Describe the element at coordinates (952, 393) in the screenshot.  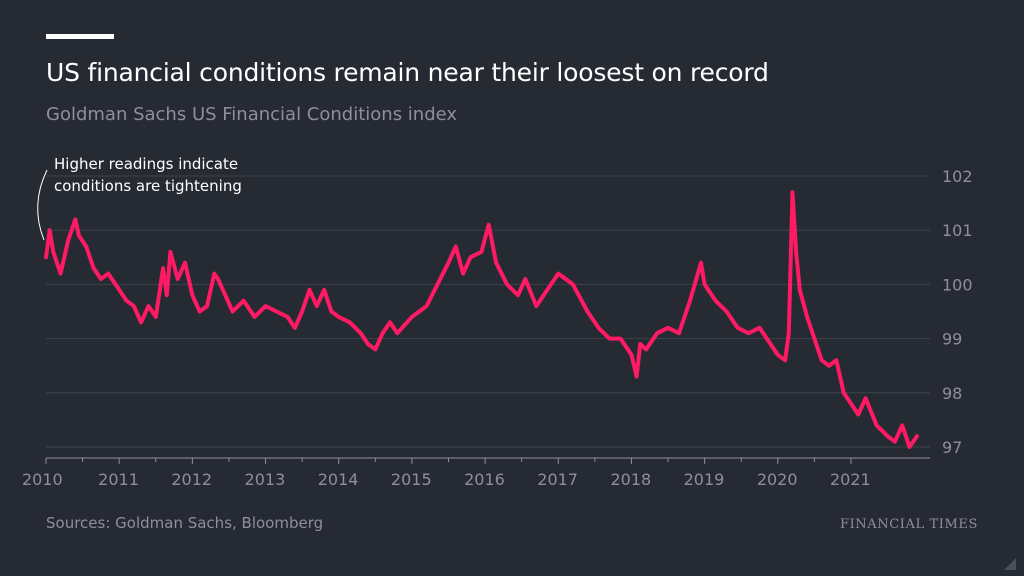
I see `y-tick-label: 98` at that location.